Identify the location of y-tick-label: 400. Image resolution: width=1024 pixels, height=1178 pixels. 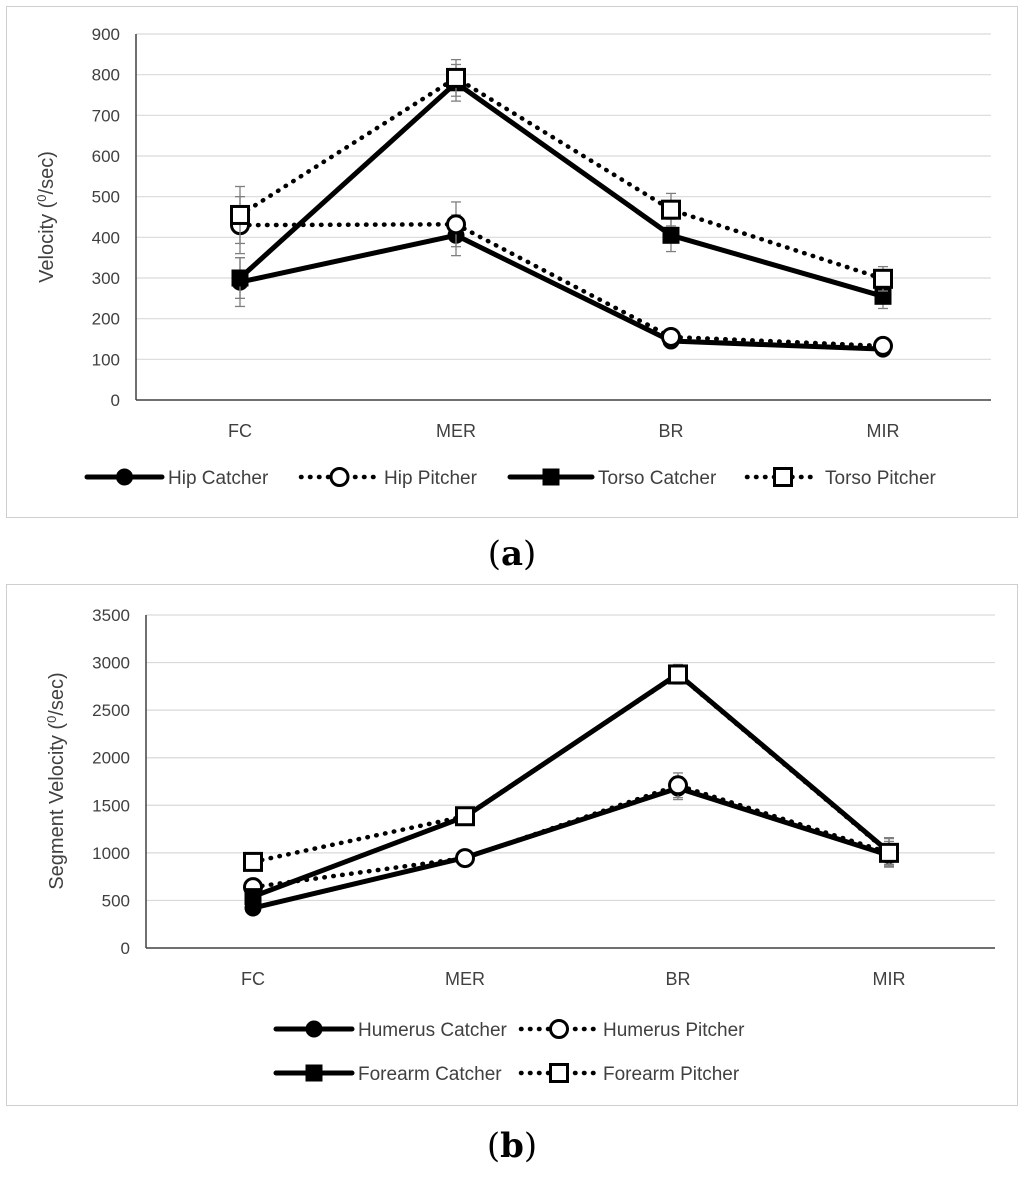
(106, 237).